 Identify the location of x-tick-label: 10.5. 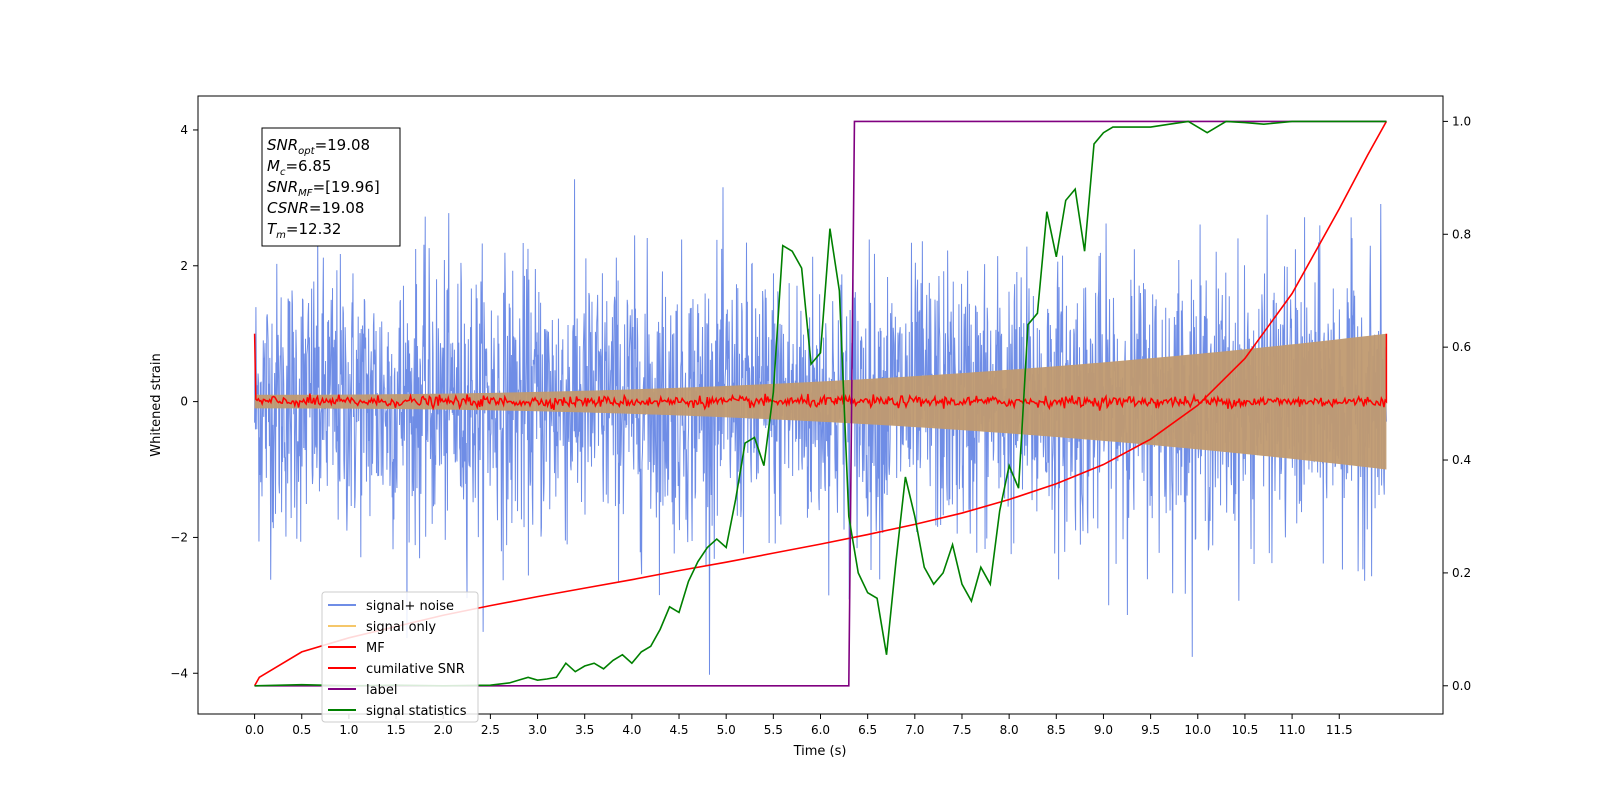
(1245, 730).